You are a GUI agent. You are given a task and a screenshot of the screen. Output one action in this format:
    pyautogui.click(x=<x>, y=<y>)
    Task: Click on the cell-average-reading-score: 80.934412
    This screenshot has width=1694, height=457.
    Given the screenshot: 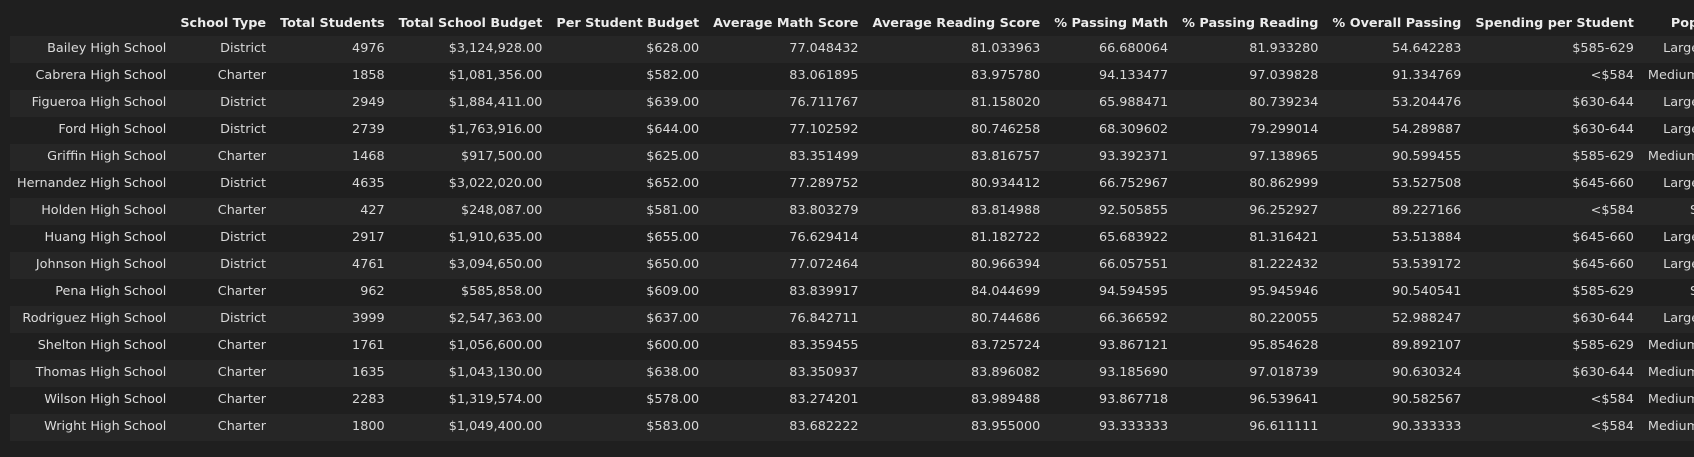 What is the action you would take?
    pyautogui.click(x=1006, y=184)
    